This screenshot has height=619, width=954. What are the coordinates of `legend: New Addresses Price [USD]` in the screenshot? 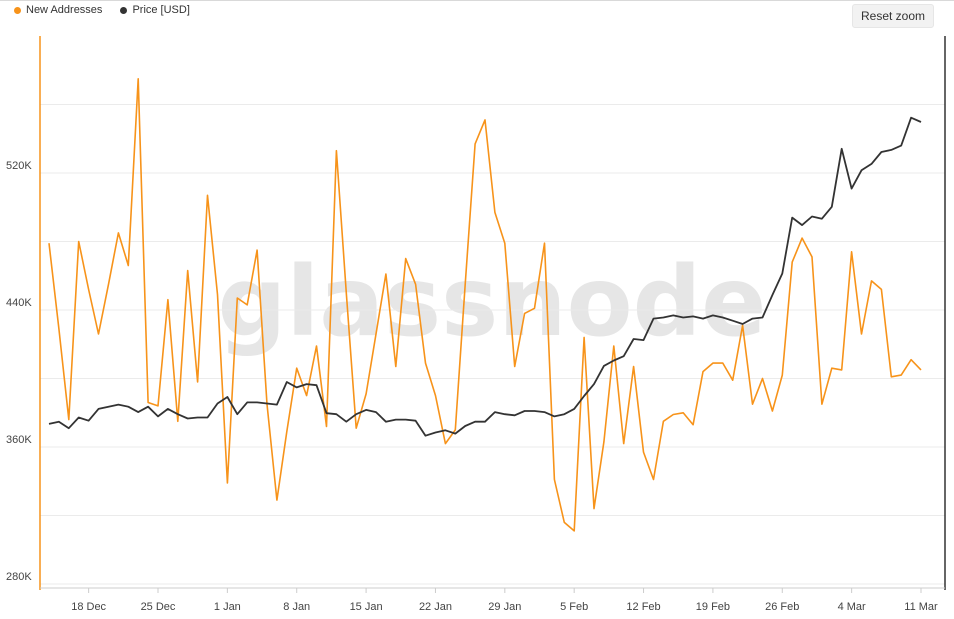 It's located at (102, 10).